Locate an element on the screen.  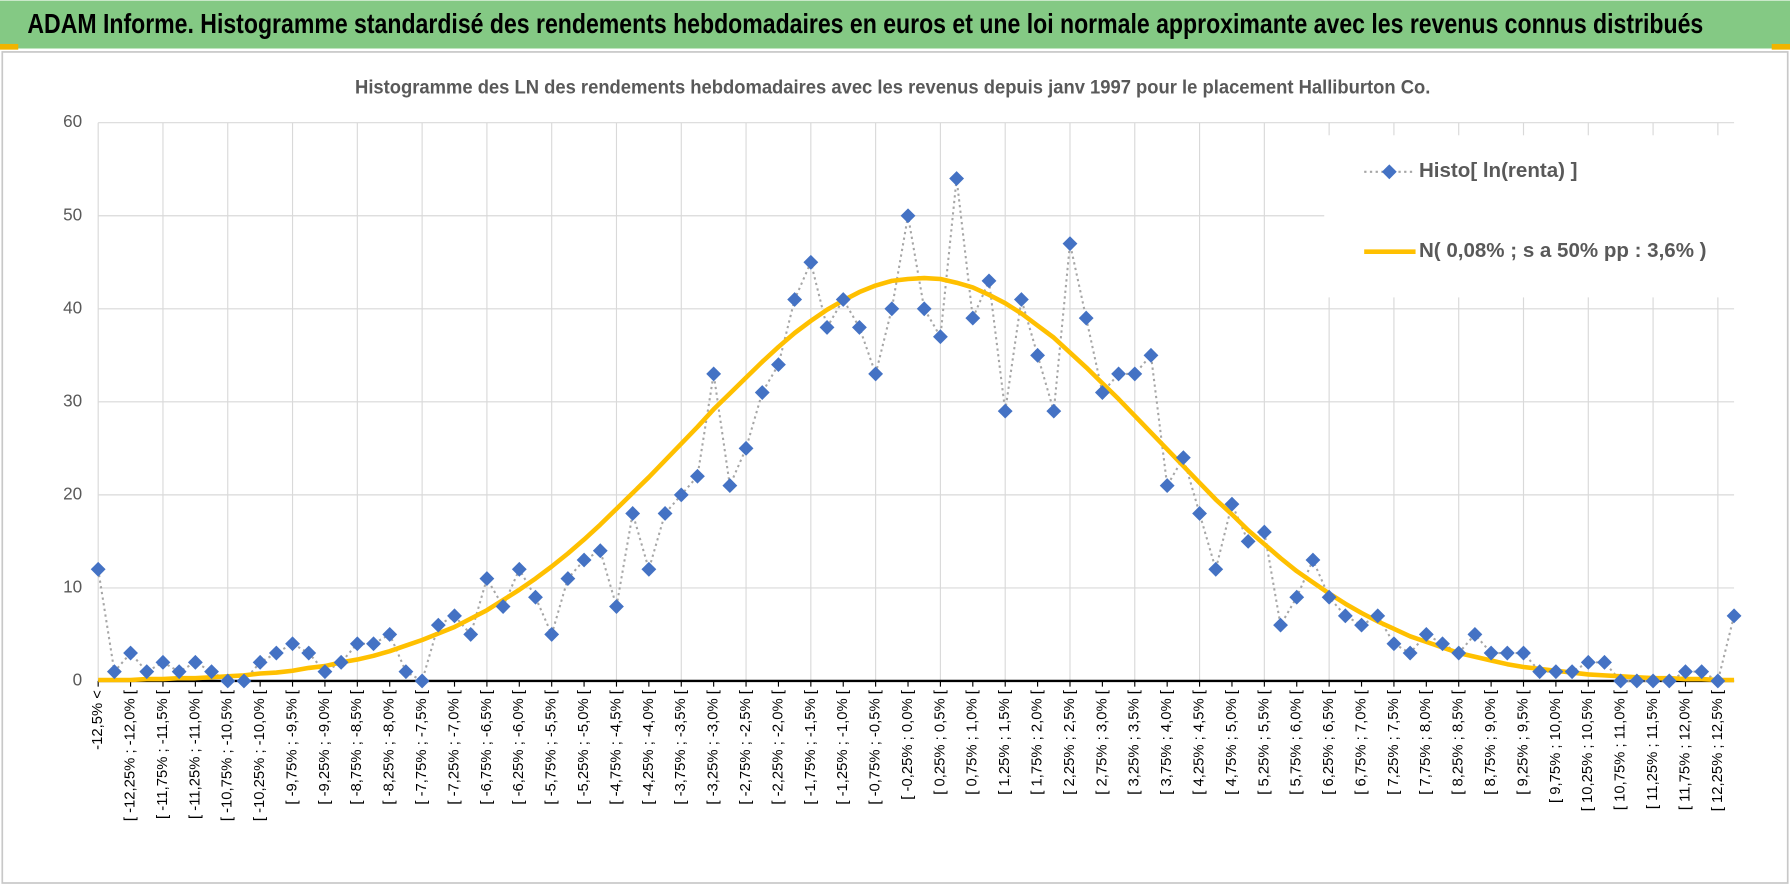
y-tick-label: 10 is located at coordinates (72, 586).